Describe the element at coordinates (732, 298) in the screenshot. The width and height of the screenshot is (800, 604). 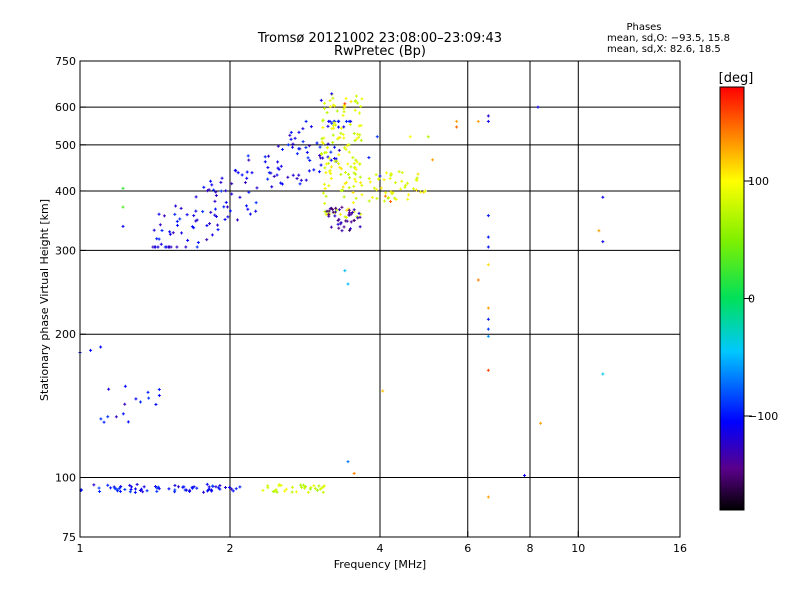
I see `colorbar` at that location.